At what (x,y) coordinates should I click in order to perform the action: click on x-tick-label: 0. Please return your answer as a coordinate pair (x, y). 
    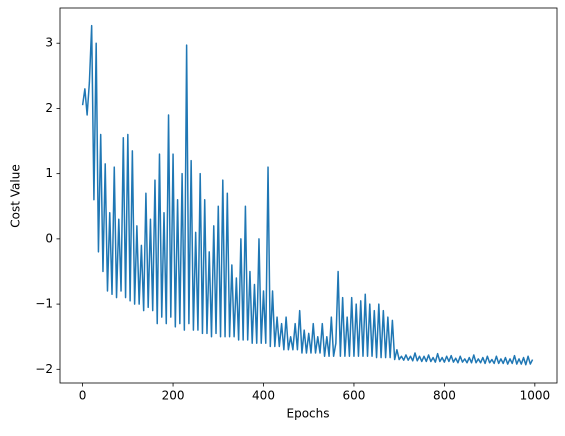
    Looking at the image, I should click on (83, 396).